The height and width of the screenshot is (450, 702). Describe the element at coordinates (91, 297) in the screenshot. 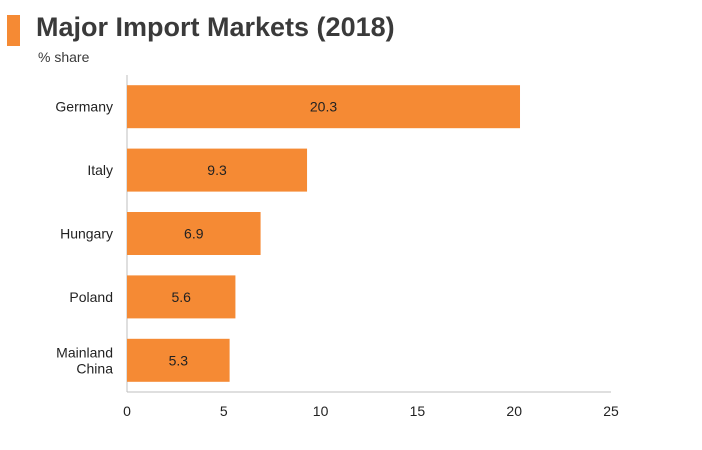

I see `category-label: Poland` at that location.